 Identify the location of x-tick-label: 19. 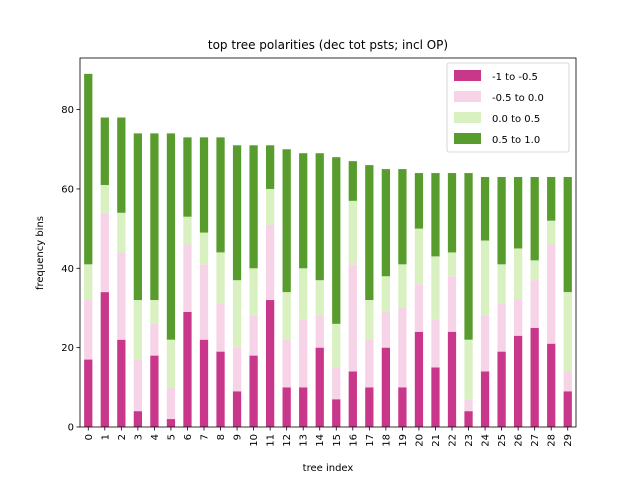
(403, 440).